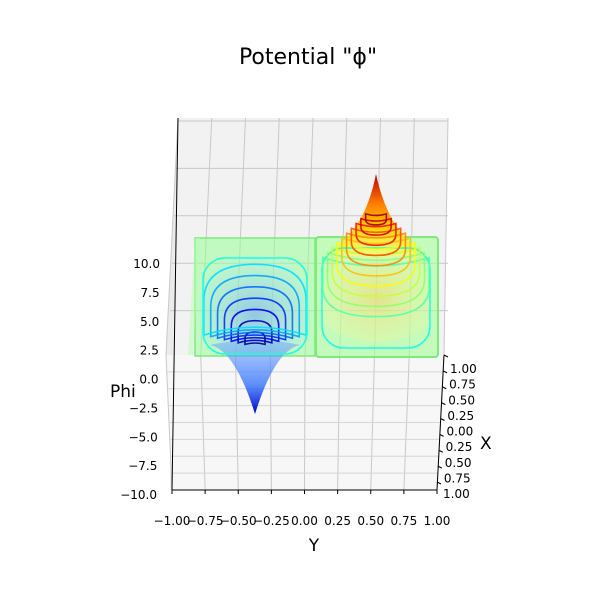 The height and width of the screenshot is (600, 600). What do you see at coordinates (148, 380) in the screenshot?
I see `z-tick-label: 0.0` at bounding box center [148, 380].